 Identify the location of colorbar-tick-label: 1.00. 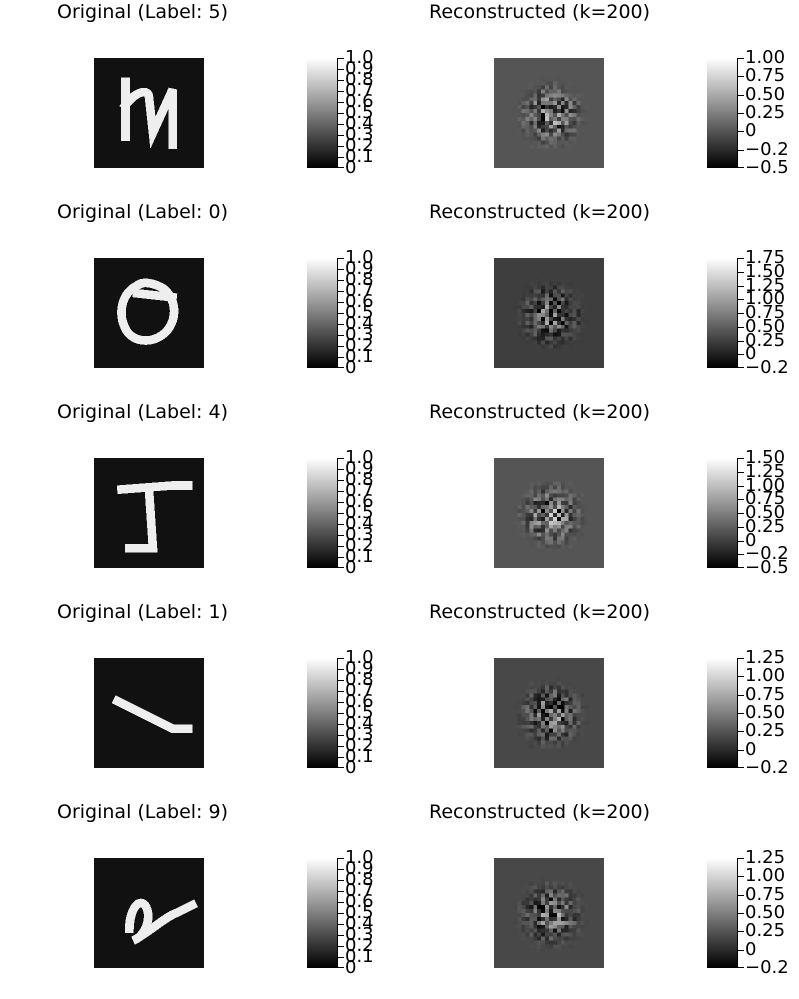
(765, 875).